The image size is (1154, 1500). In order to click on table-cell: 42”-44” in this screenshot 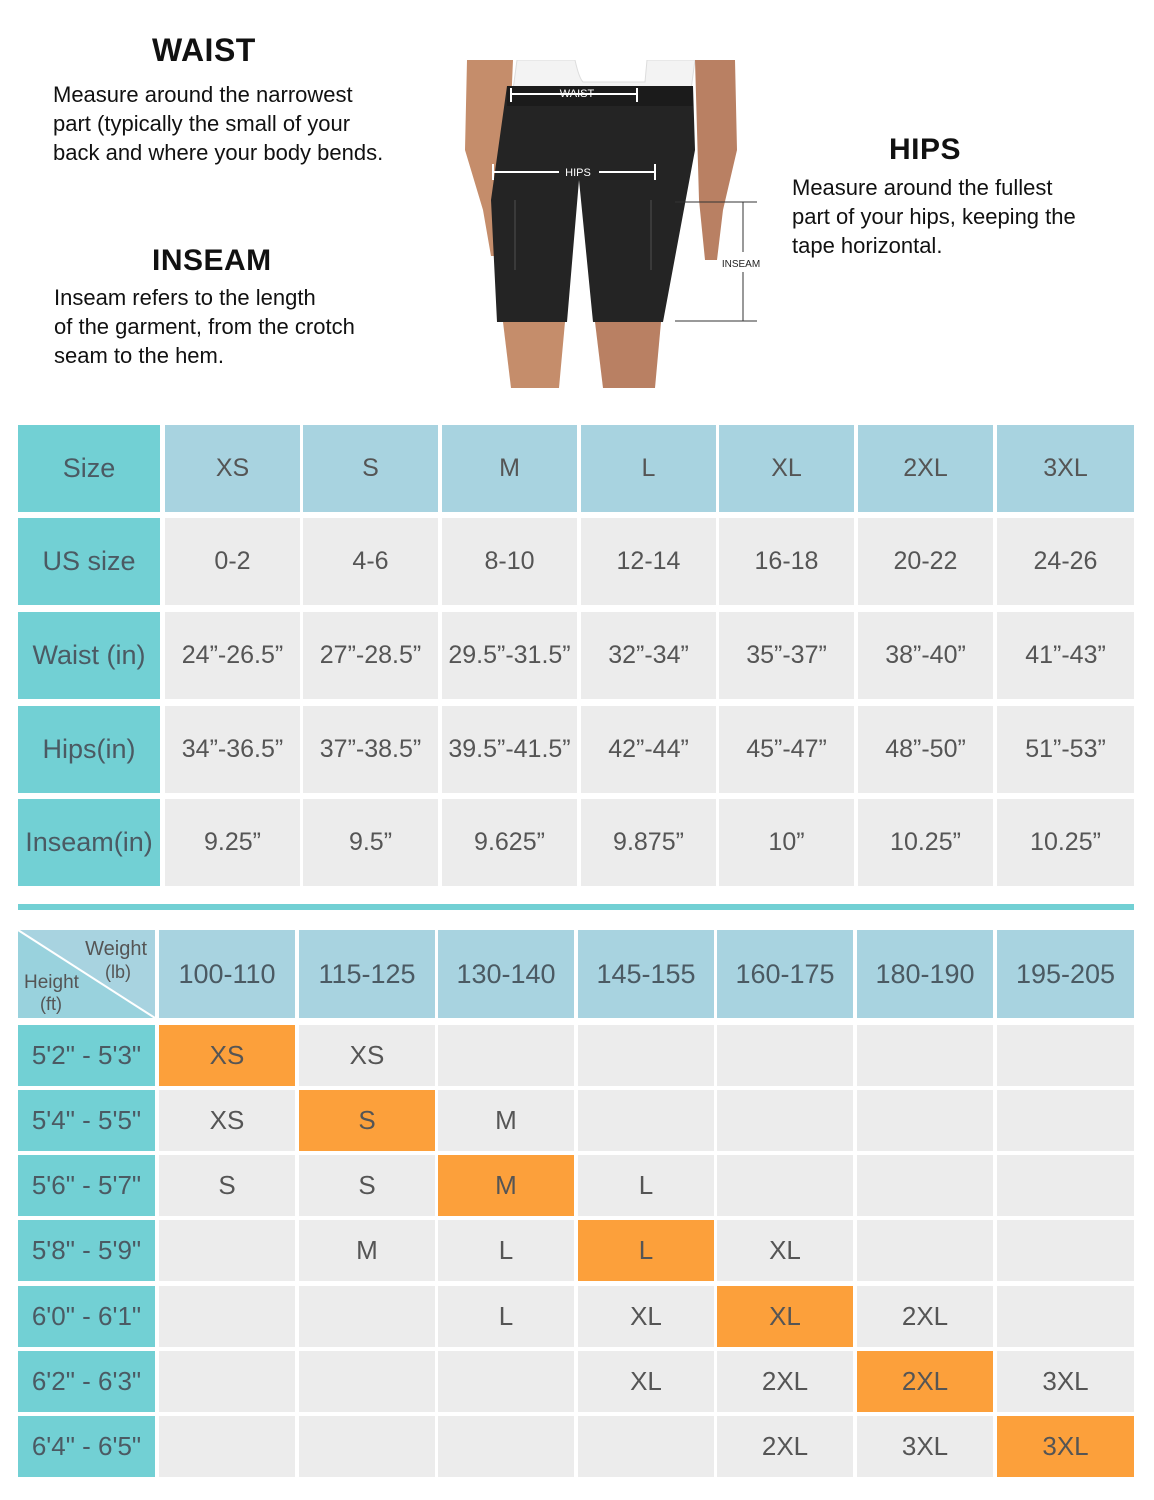, I will do `click(648, 749)`.